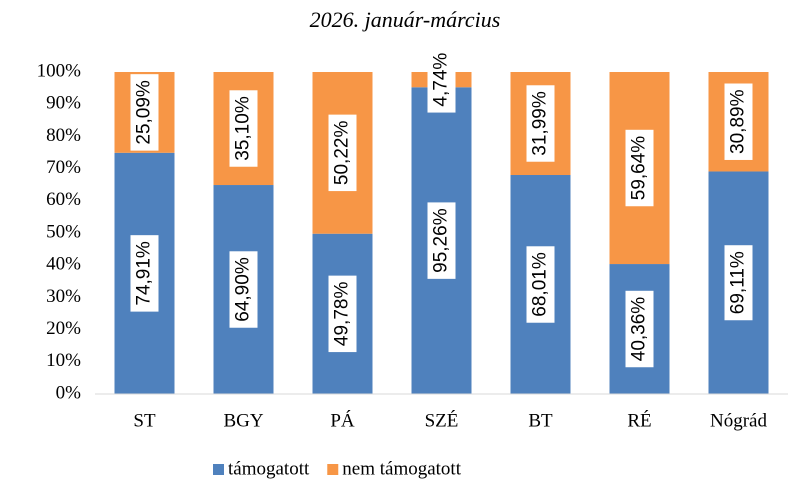 Image resolution: width=789 pixels, height=484 pixels. What do you see at coordinates (69, 392) in the screenshot?
I see `y-tick-label: 0%` at bounding box center [69, 392].